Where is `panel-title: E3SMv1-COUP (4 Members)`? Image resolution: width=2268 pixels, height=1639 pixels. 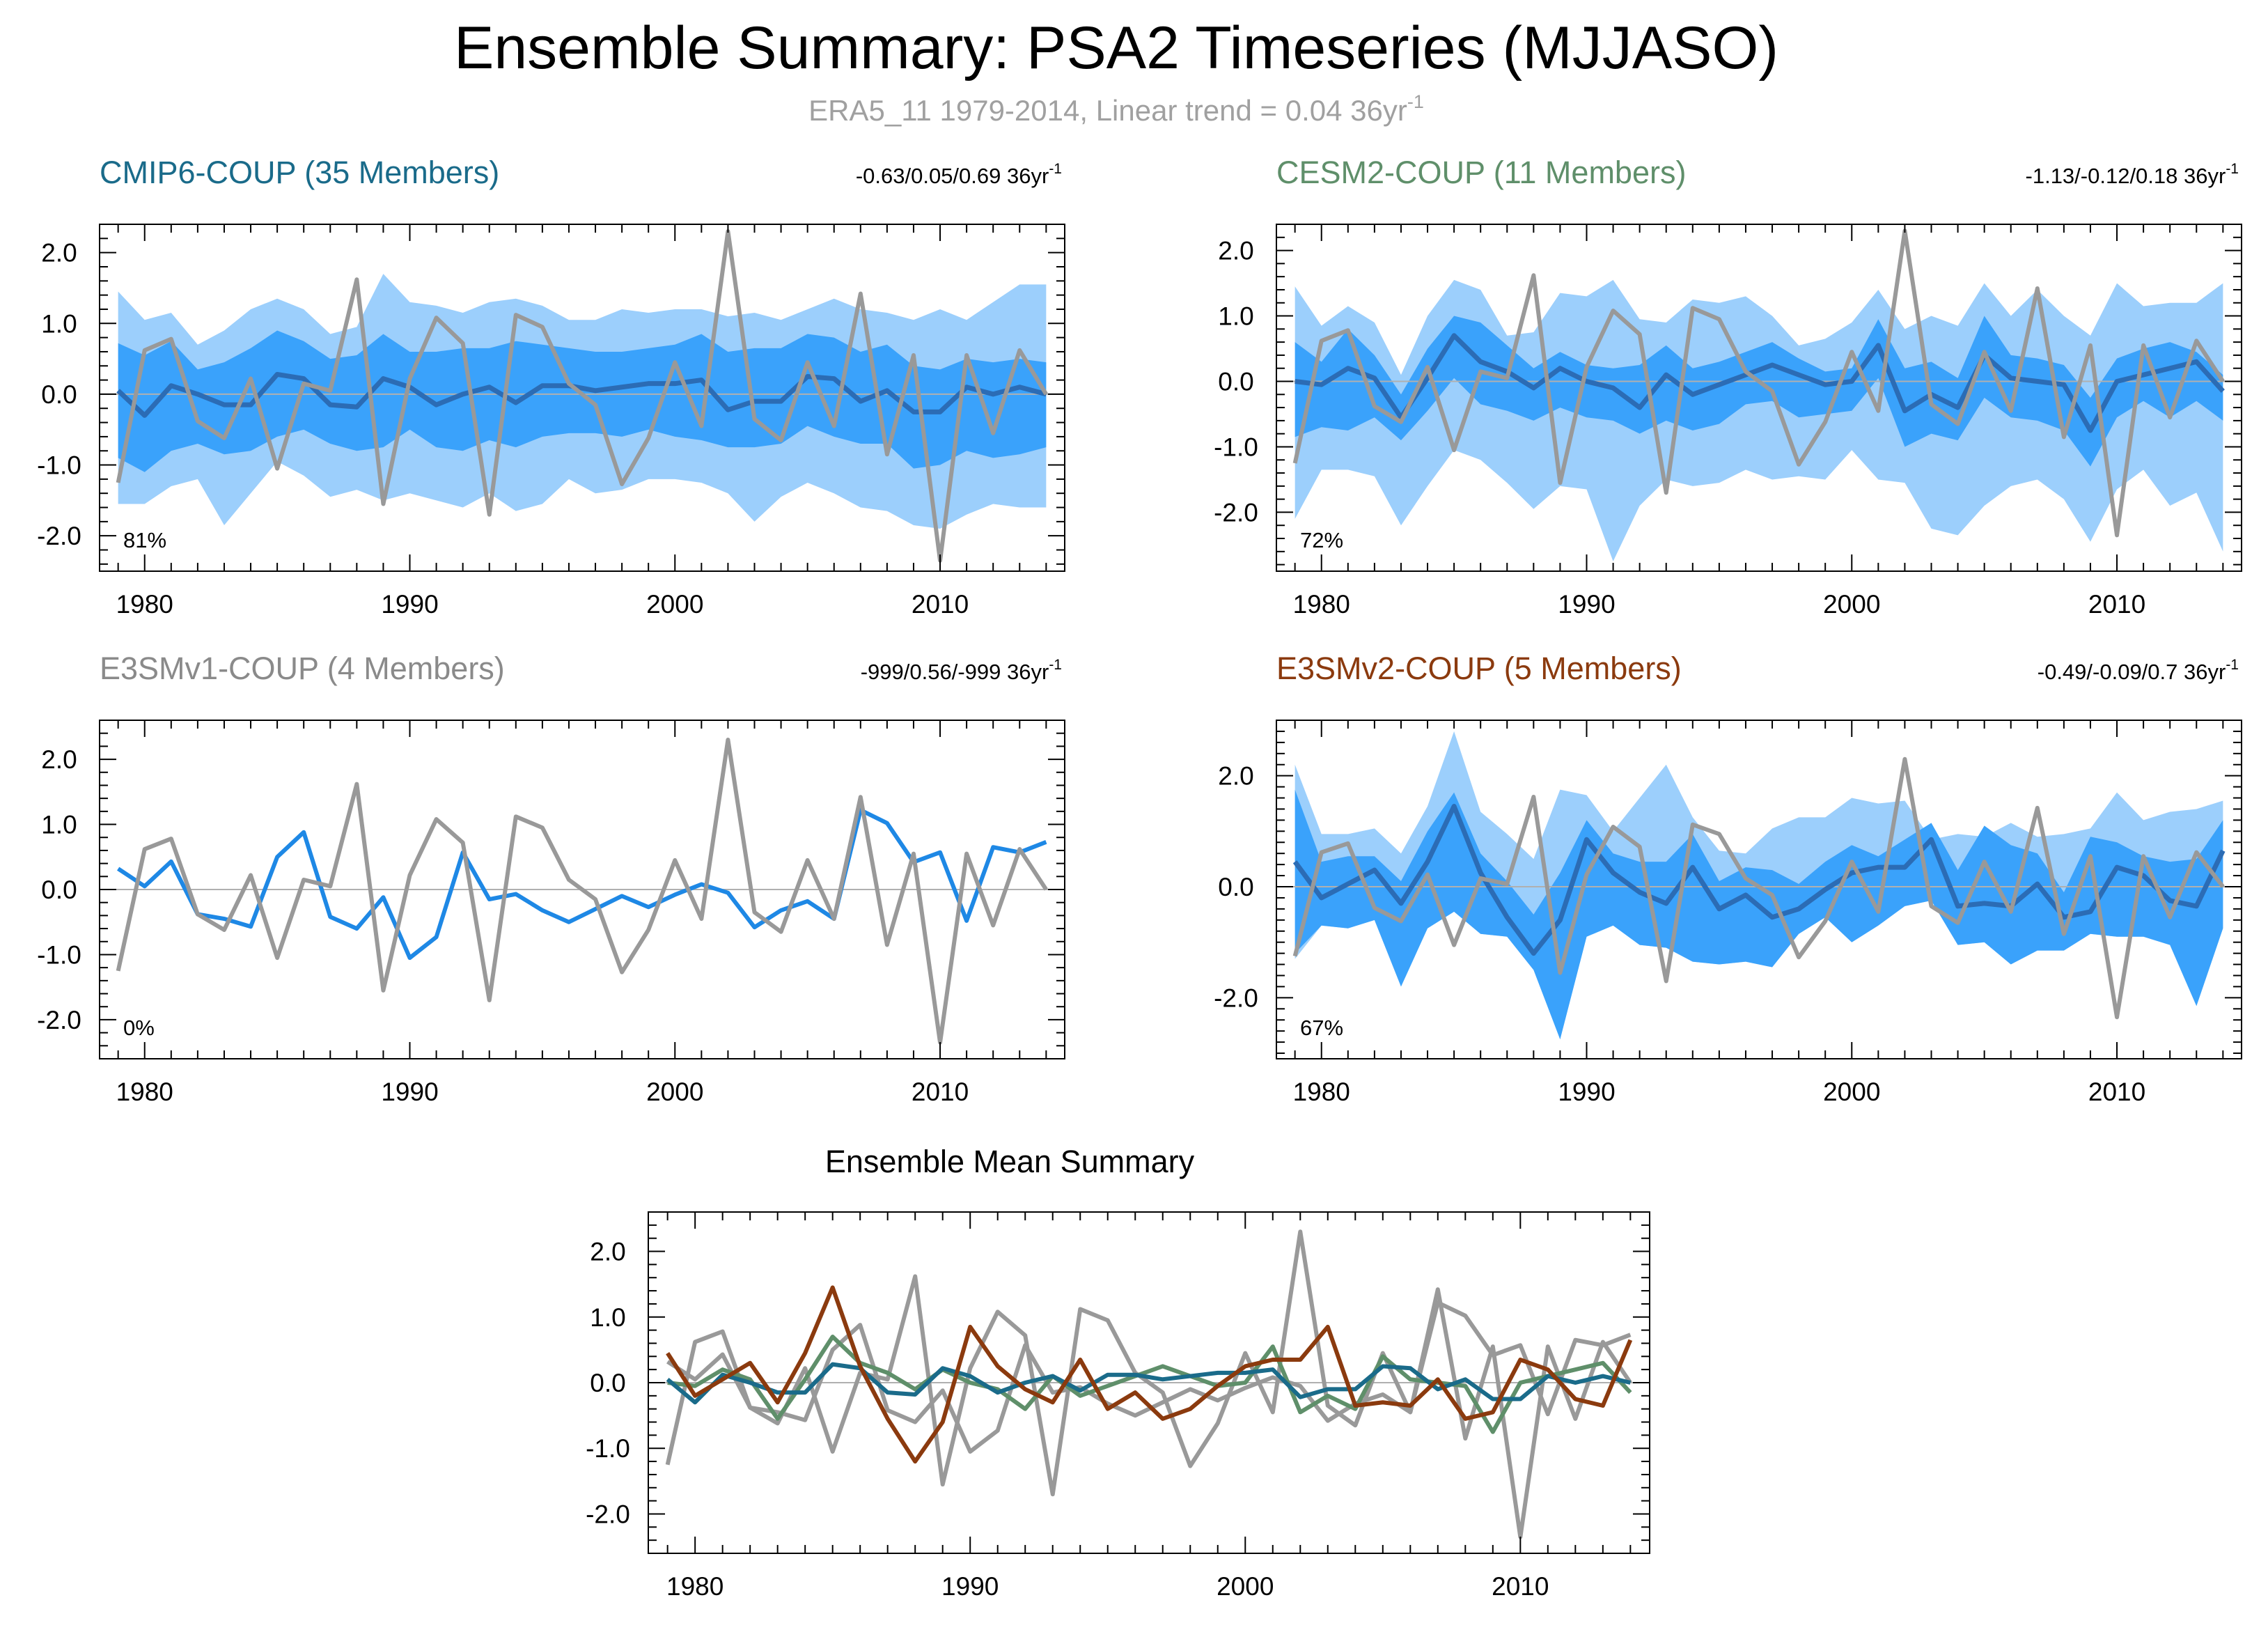
panel-title: E3SMv1-COUP (4 Members) is located at coordinates (302, 668).